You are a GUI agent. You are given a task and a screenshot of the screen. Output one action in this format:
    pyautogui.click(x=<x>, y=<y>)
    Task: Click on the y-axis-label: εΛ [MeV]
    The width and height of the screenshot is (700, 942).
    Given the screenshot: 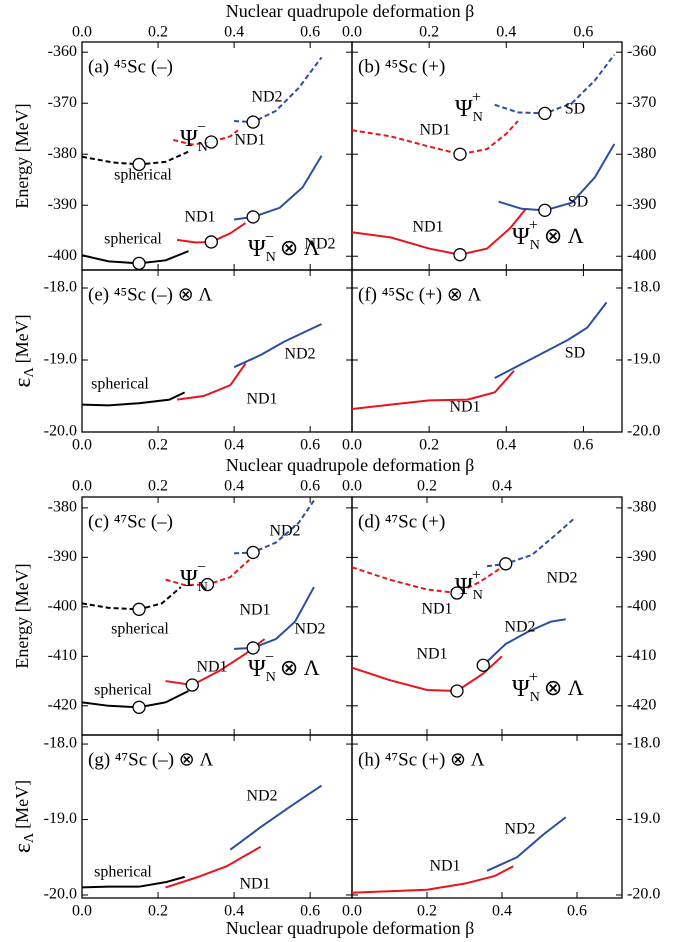 What is the action you would take?
    pyautogui.click(x=24, y=816)
    